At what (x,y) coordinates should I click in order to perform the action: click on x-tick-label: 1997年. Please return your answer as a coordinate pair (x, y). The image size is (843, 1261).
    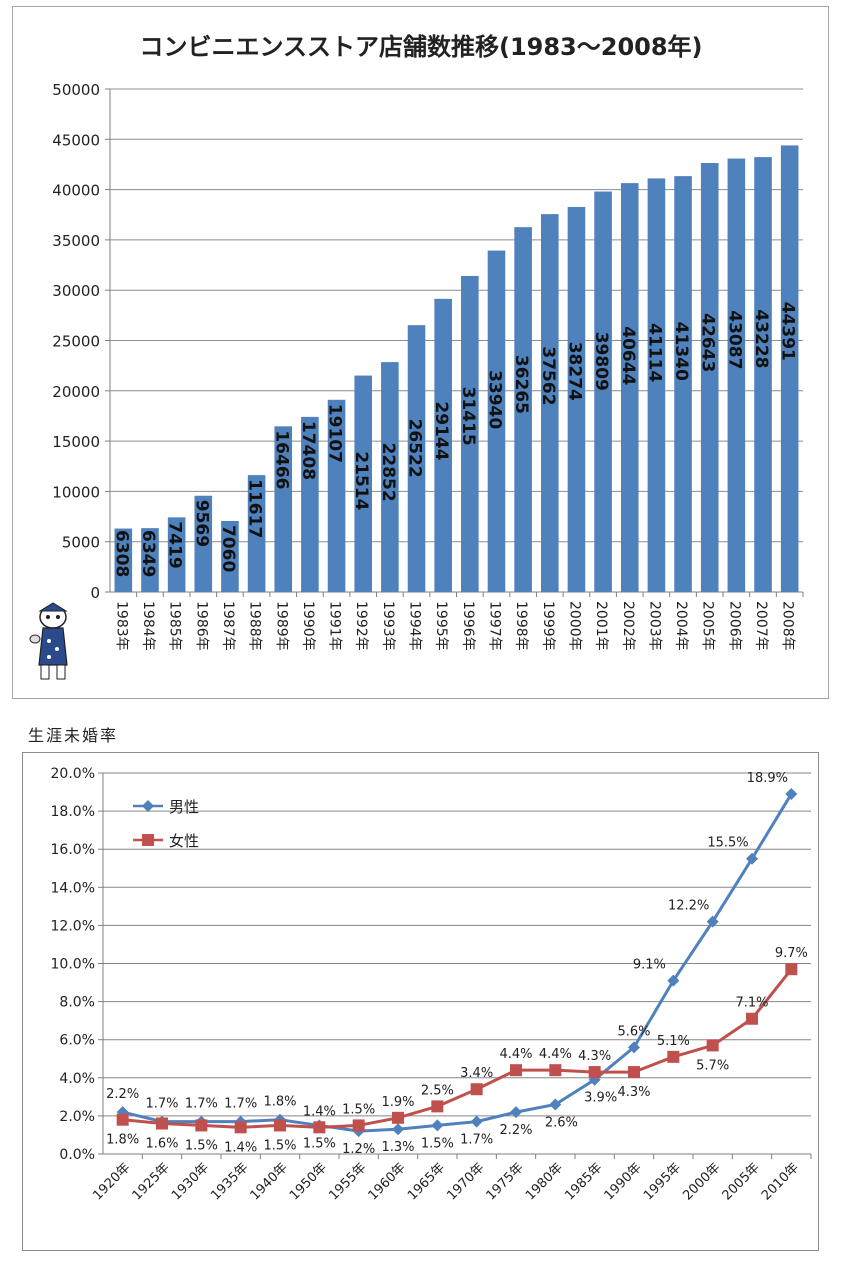
    Looking at the image, I should click on (494, 626).